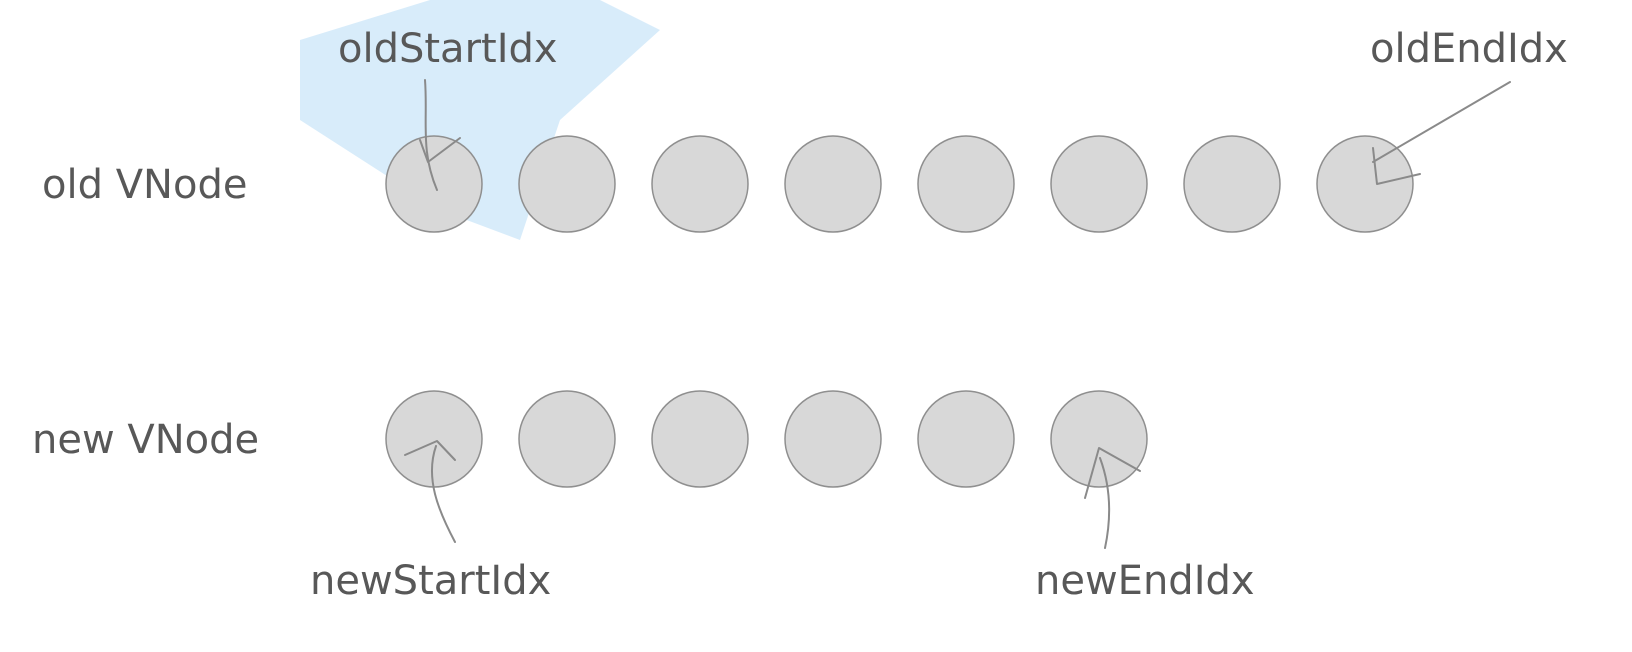 Image resolution: width=1632 pixels, height=652 pixels. I want to click on old-end-arrow, so click(1441, 133).